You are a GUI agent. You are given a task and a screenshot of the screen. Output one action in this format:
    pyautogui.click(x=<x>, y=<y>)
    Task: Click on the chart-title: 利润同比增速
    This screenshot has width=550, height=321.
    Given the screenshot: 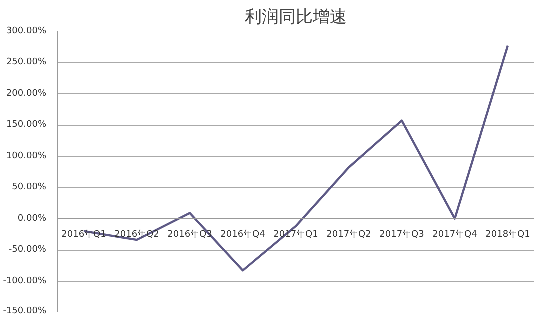 What is the action you would take?
    pyautogui.click(x=296, y=17)
    